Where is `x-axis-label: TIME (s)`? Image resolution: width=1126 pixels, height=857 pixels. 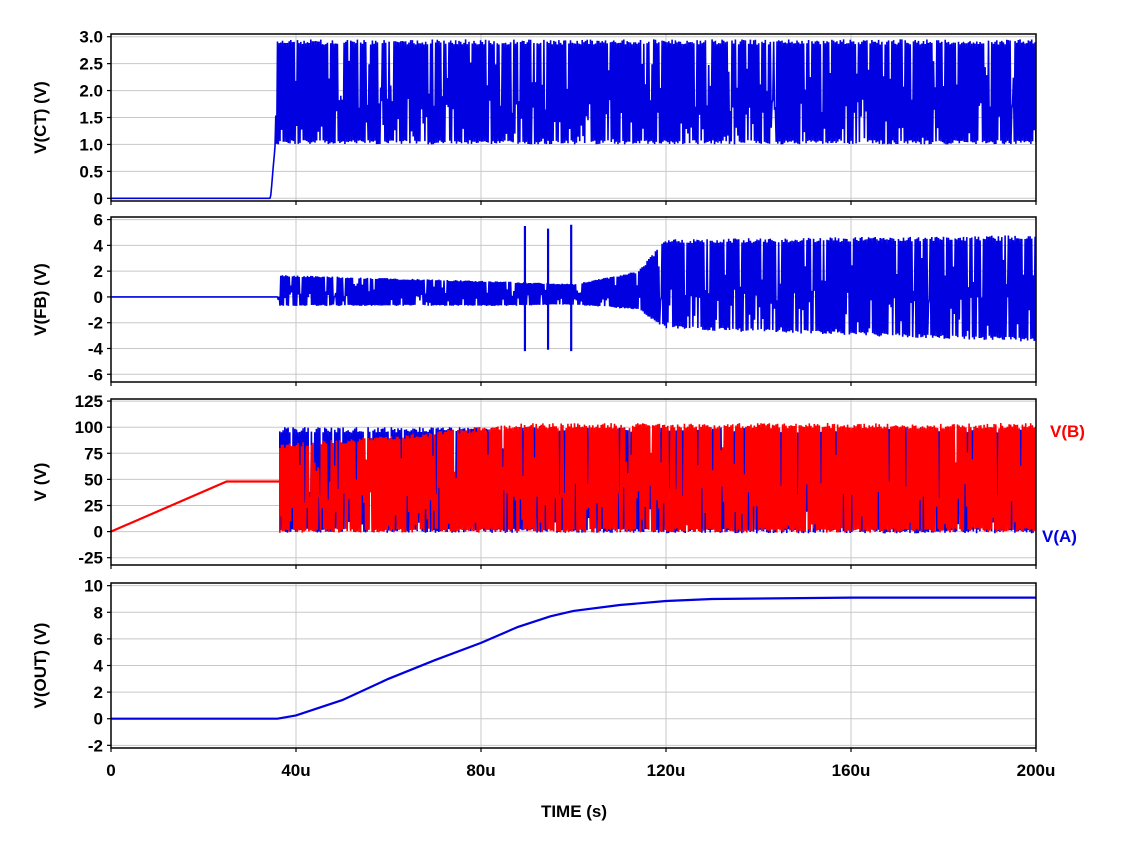 x-axis-label: TIME (s) is located at coordinates (574, 811).